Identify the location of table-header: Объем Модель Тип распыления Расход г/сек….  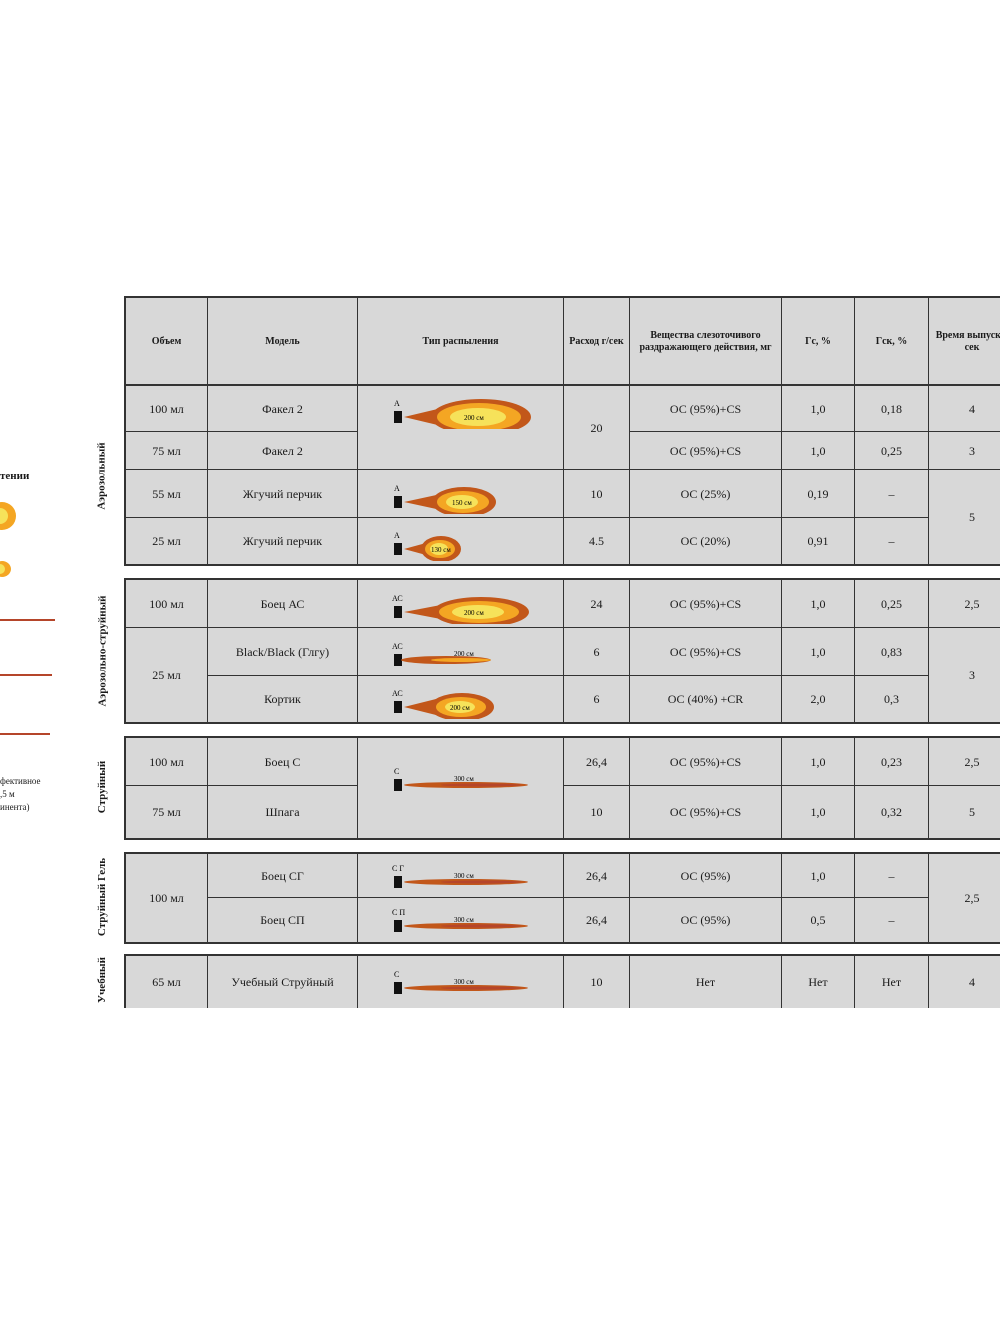
(562, 341).